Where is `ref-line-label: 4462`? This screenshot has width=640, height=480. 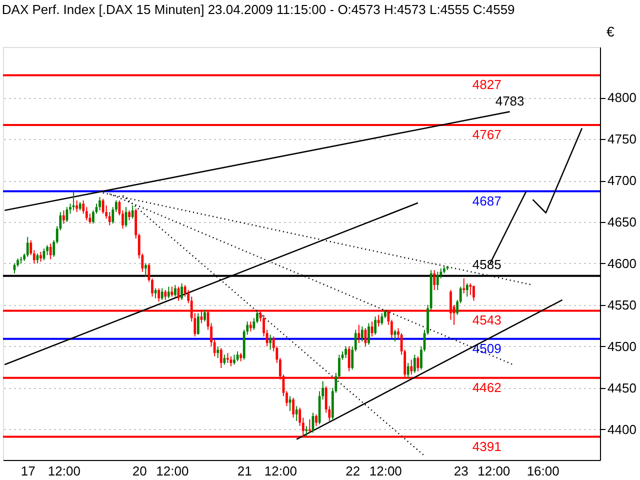
ref-line-label: 4462 is located at coordinates (487, 387).